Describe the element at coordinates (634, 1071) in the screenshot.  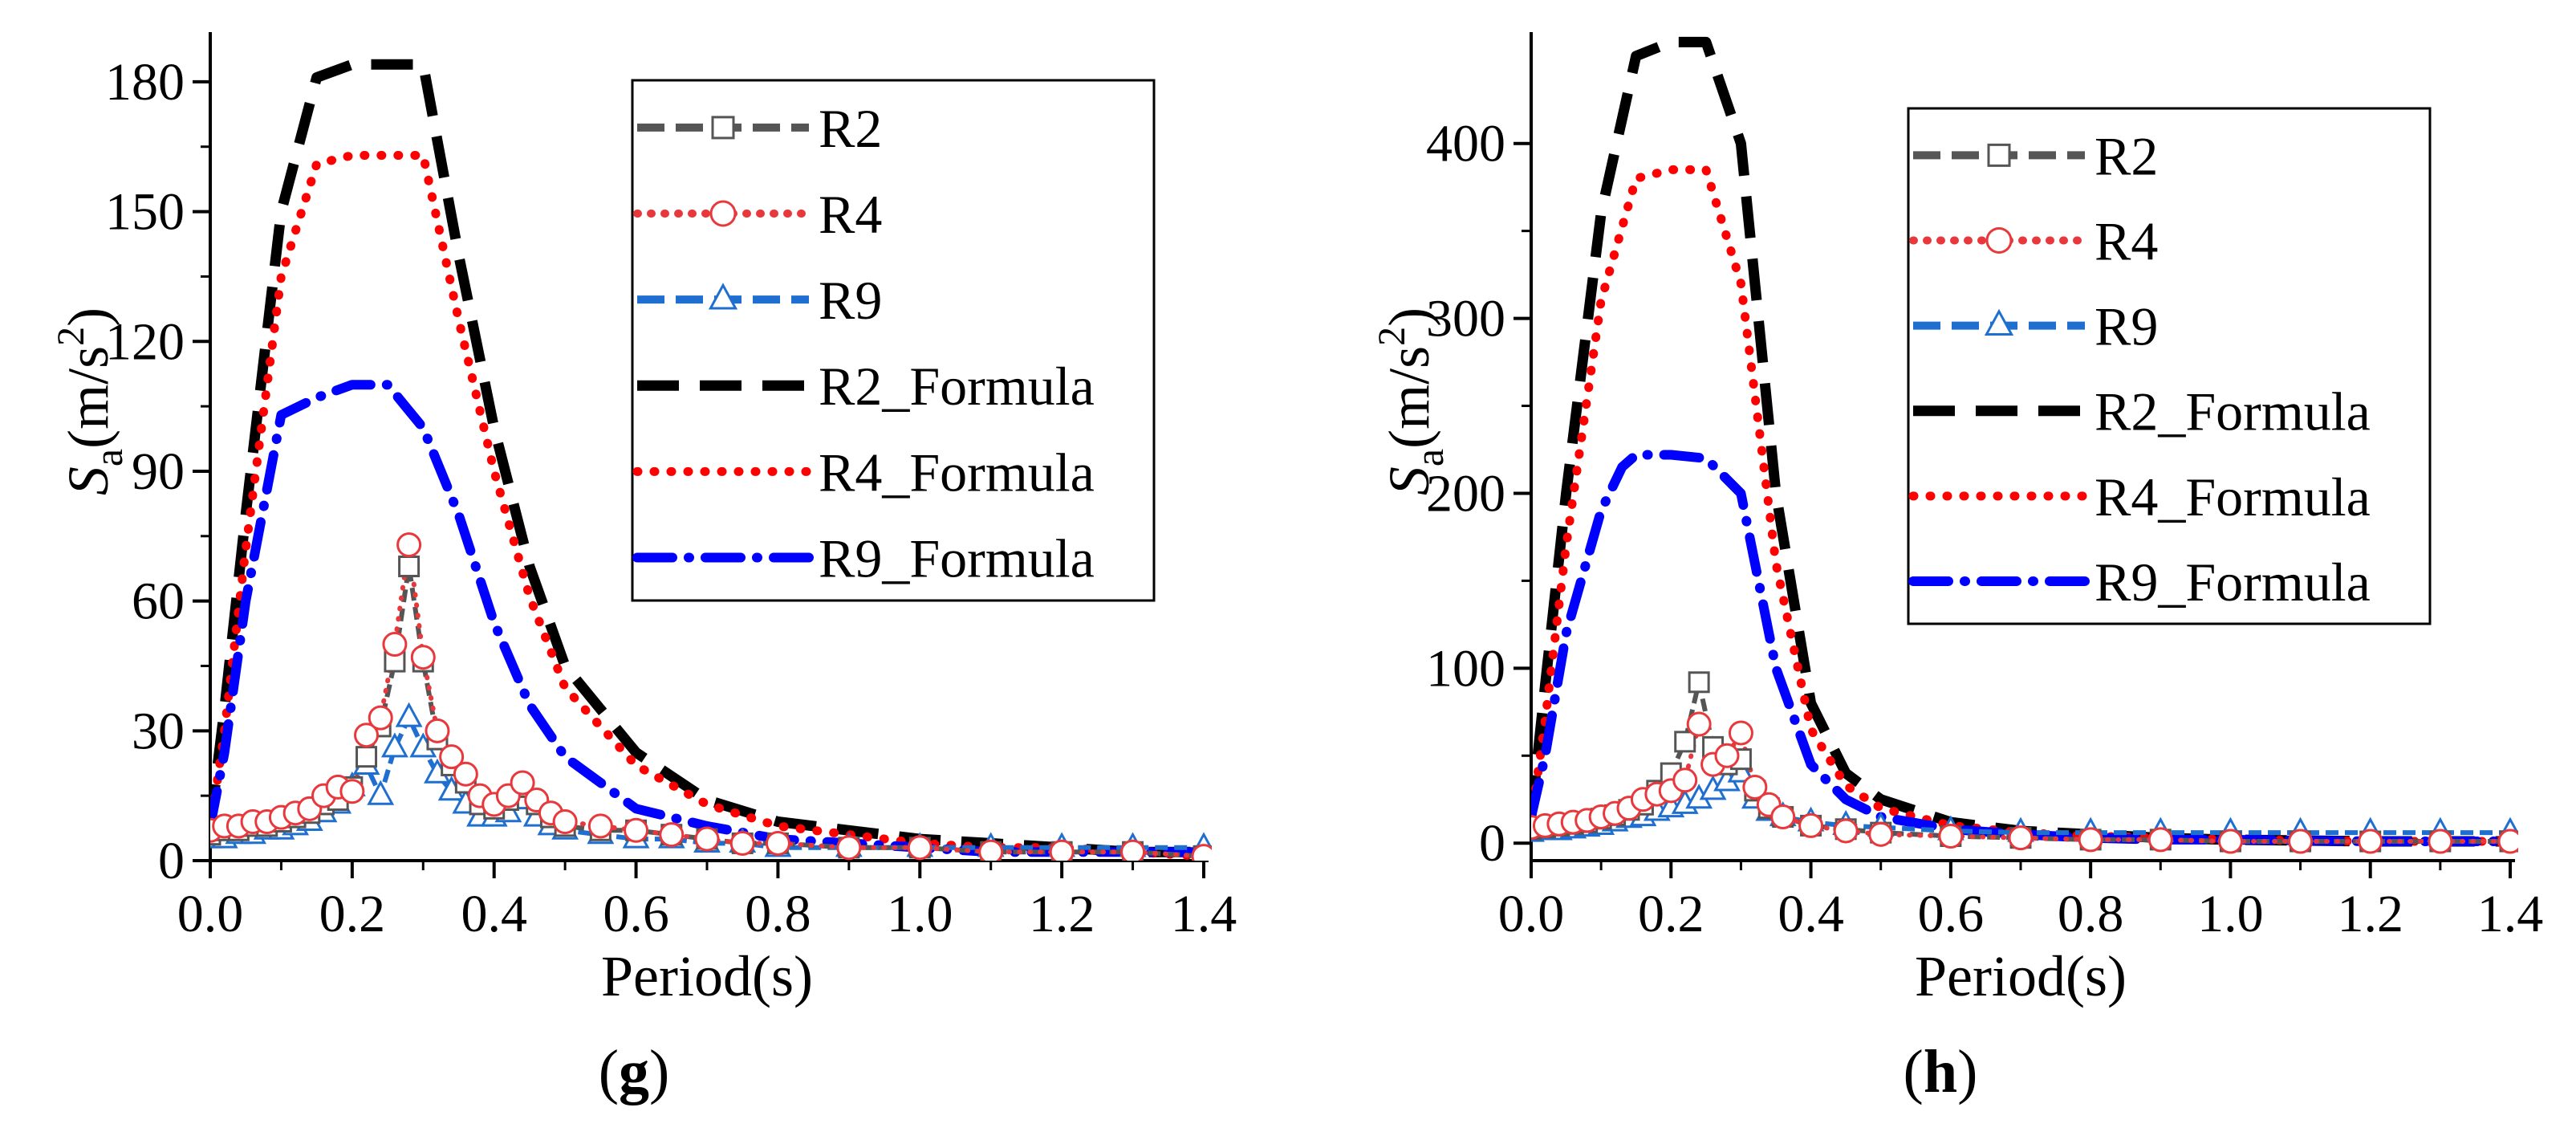
I see `panel-label: (g)` at that location.